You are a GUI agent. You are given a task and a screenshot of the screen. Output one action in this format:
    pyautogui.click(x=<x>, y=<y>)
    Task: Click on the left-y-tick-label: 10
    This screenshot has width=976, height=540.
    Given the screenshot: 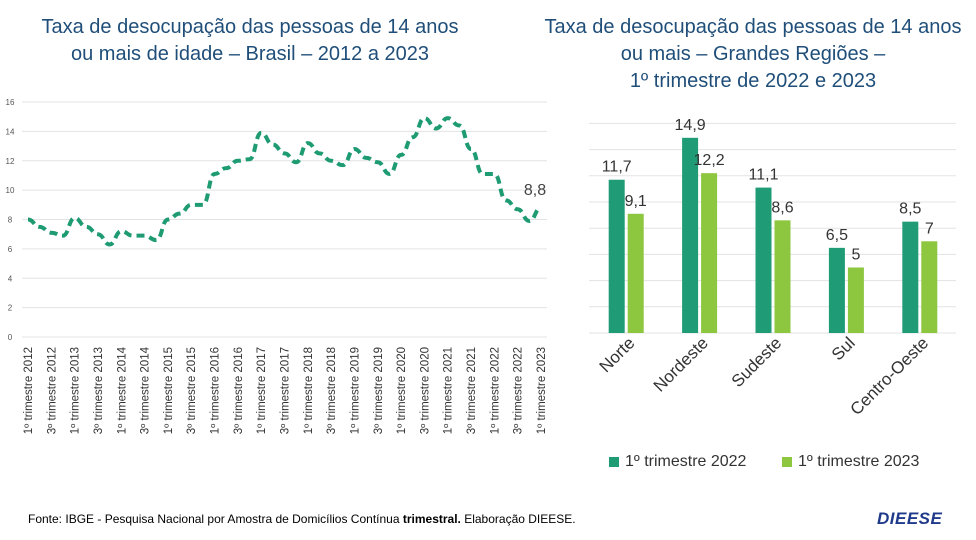 What is the action you would take?
    pyautogui.click(x=10, y=190)
    